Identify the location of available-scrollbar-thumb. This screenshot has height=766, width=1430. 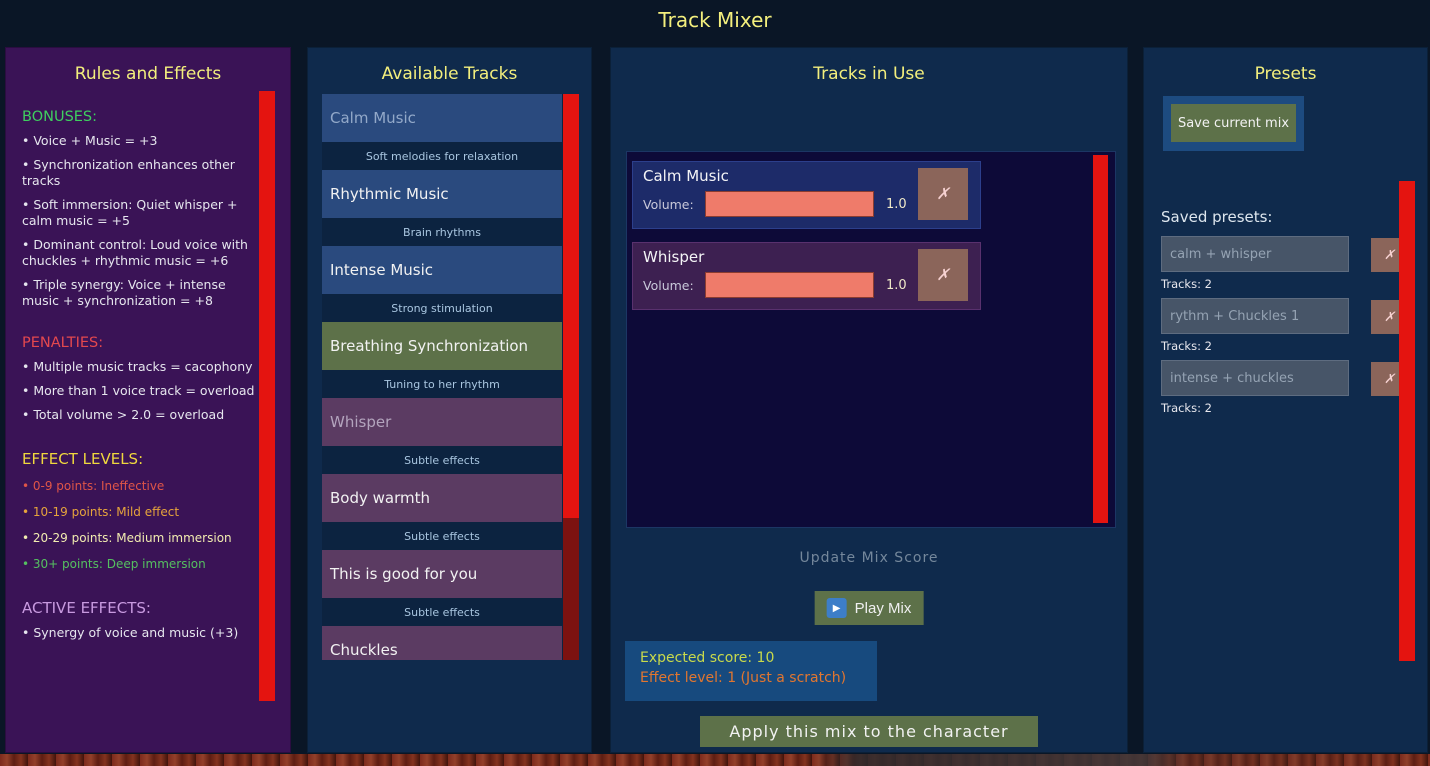
(571, 306).